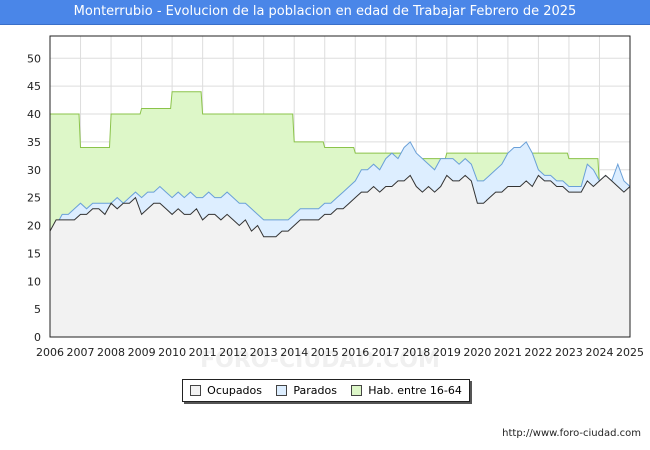 The image size is (650, 450). I want to click on x-tick-label: 2019, so click(447, 352).